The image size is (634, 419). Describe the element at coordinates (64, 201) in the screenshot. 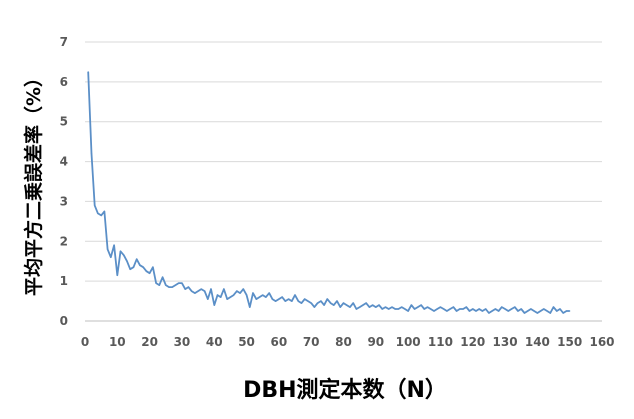

I see `y-tick-label: 3` at that location.